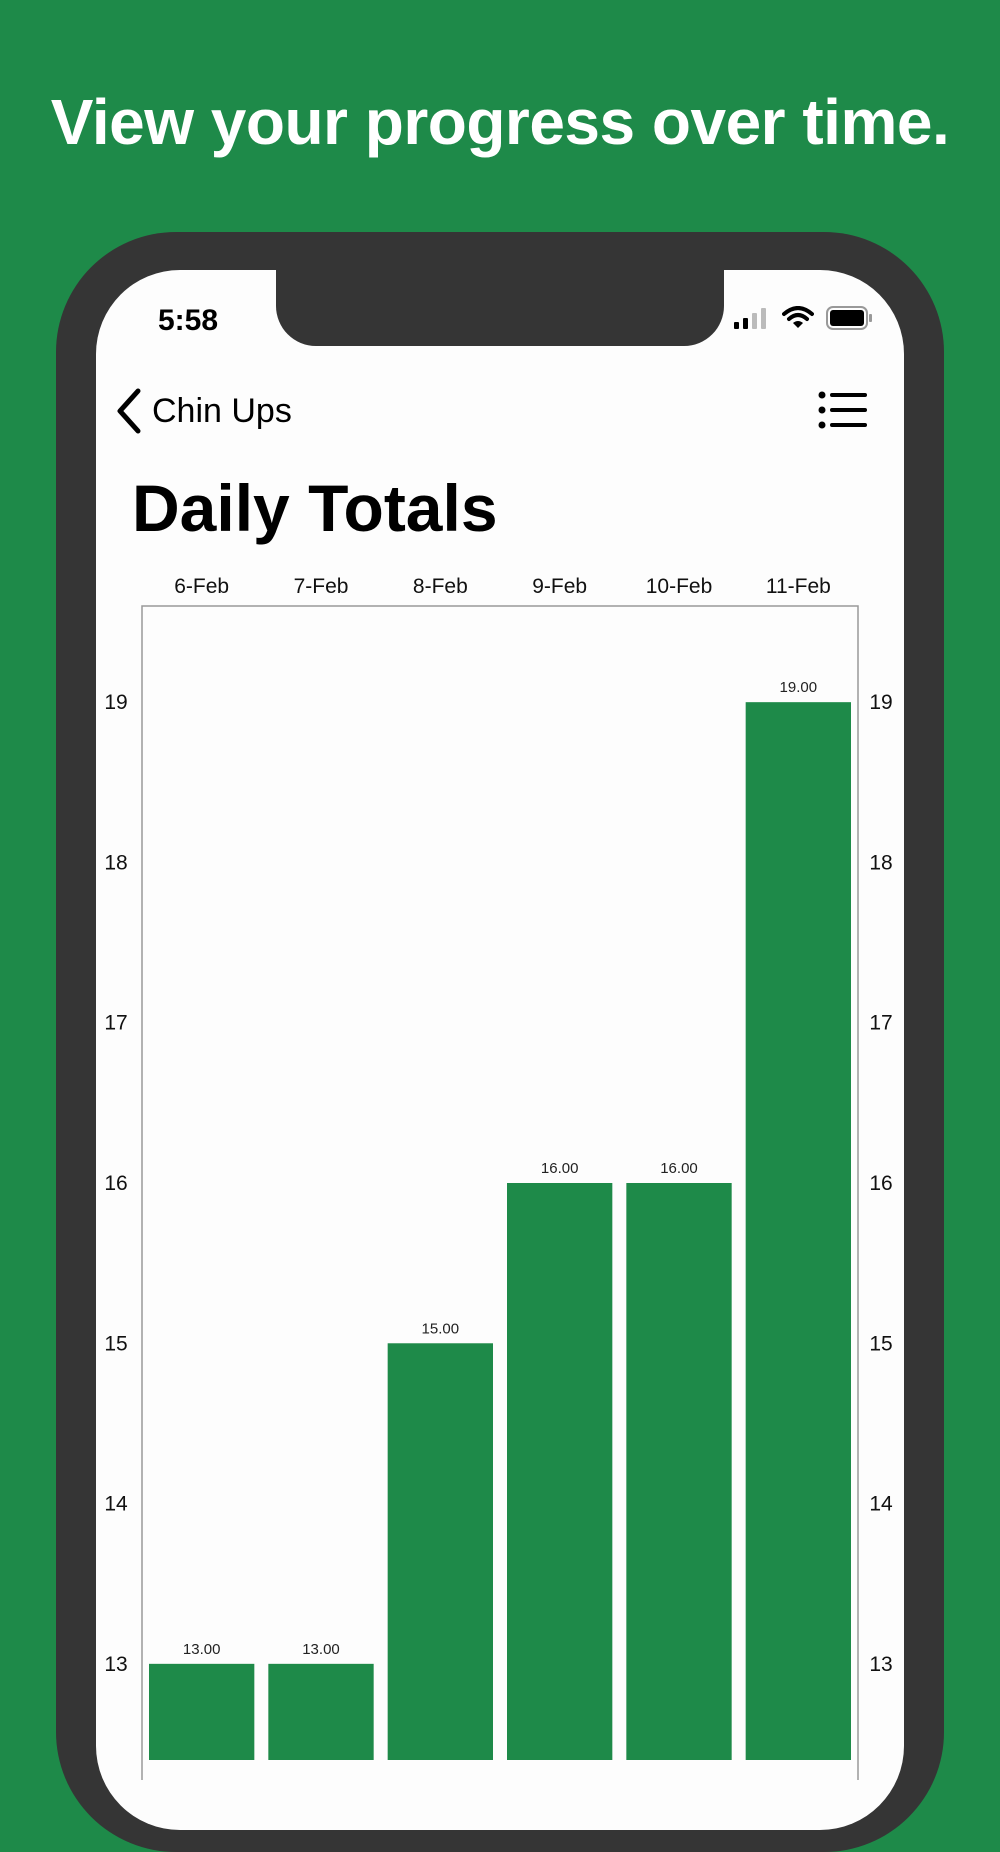 The image size is (1000, 1852). I want to click on y-tick-label-right: 13, so click(880, 1664).